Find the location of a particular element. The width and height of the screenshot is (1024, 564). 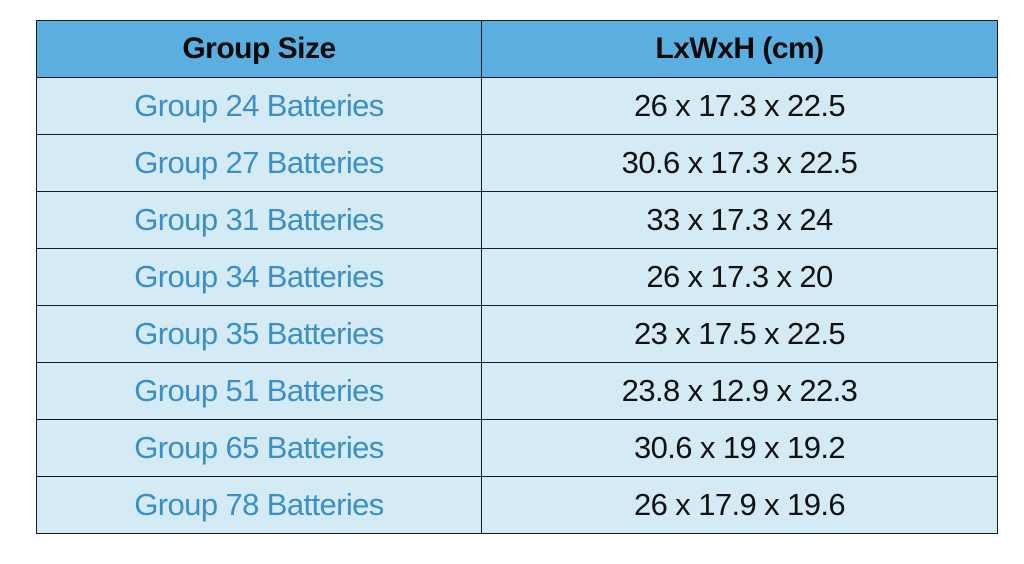

group-cell: Group 31 Batteries is located at coordinates (259, 220).